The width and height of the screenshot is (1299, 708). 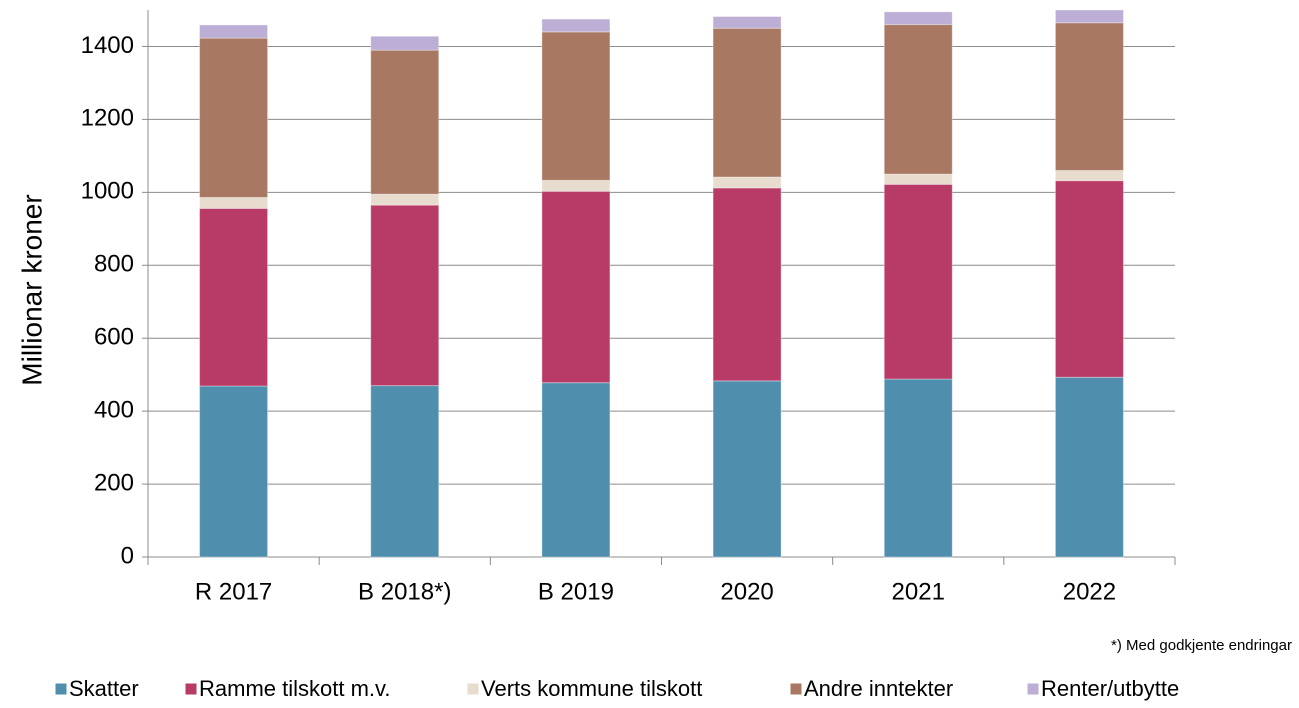 I want to click on footnote: *) Med godkjente endringar, so click(x=1201, y=645).